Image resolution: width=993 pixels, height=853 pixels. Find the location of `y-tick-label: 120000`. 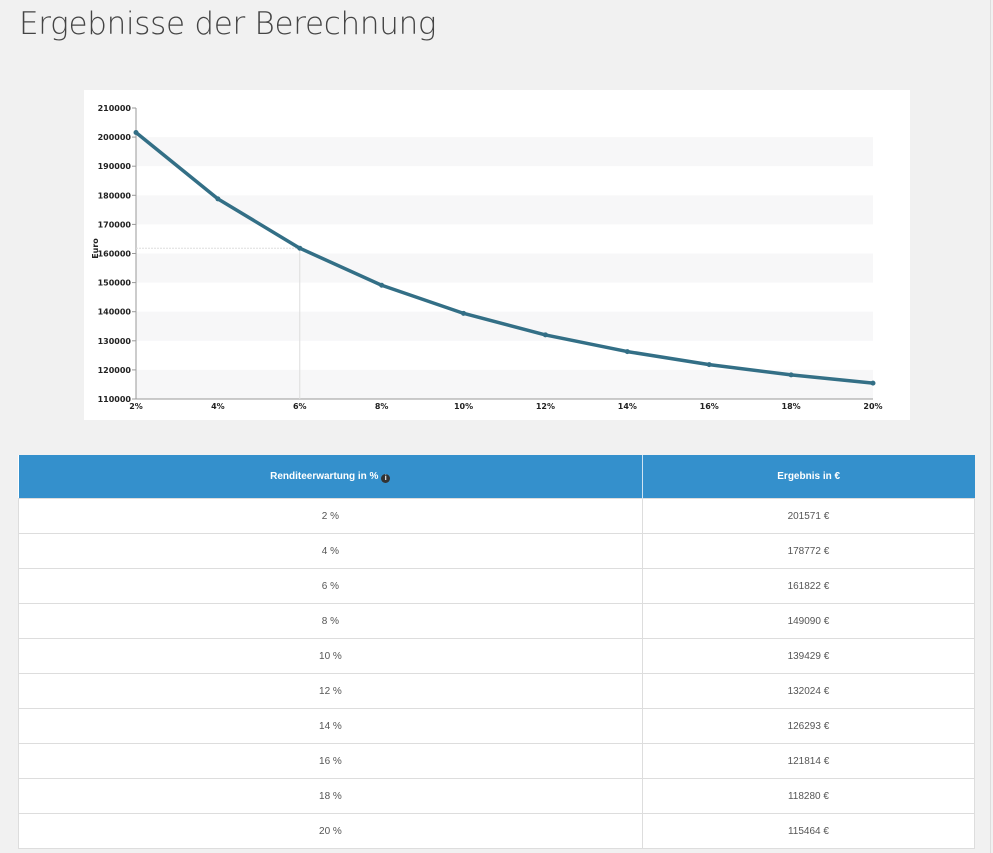

y-tick-label: 120000 is located at coordinates (115, 370).